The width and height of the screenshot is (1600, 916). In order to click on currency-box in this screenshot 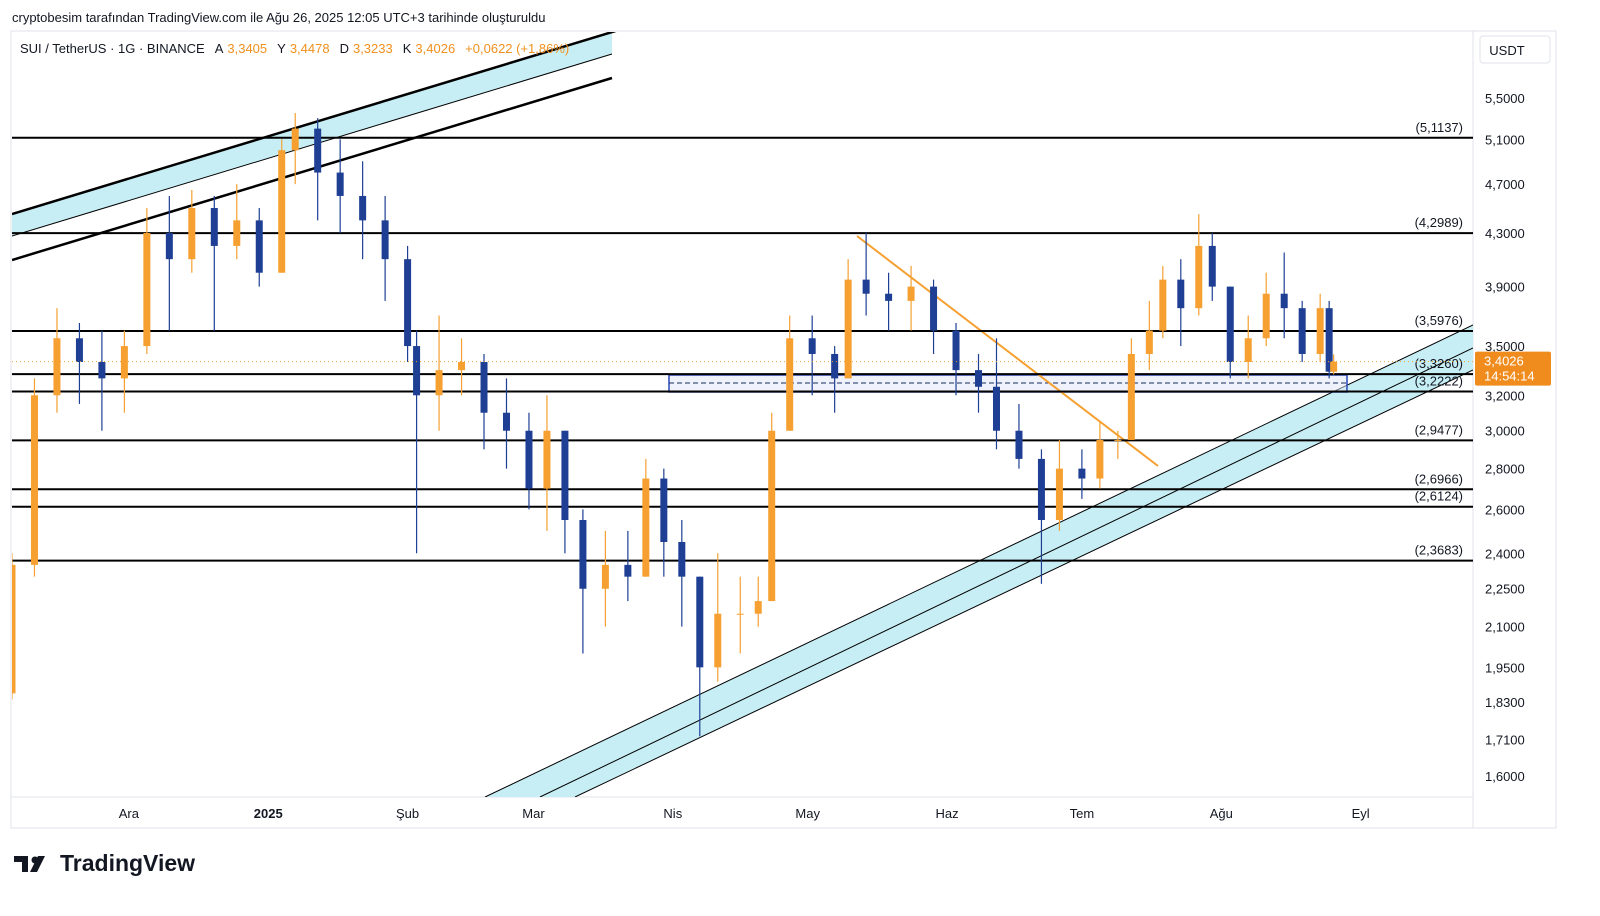, I will do `click(1515, 49)`.